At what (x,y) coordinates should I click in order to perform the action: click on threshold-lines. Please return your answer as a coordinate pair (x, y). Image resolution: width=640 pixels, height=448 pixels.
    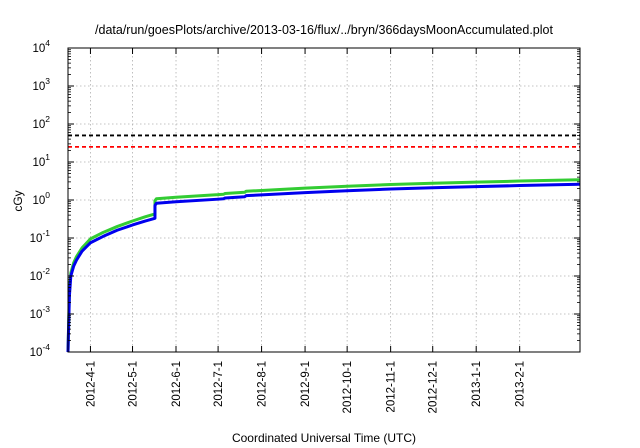
    Looking at the image, I should click on (324, 141).